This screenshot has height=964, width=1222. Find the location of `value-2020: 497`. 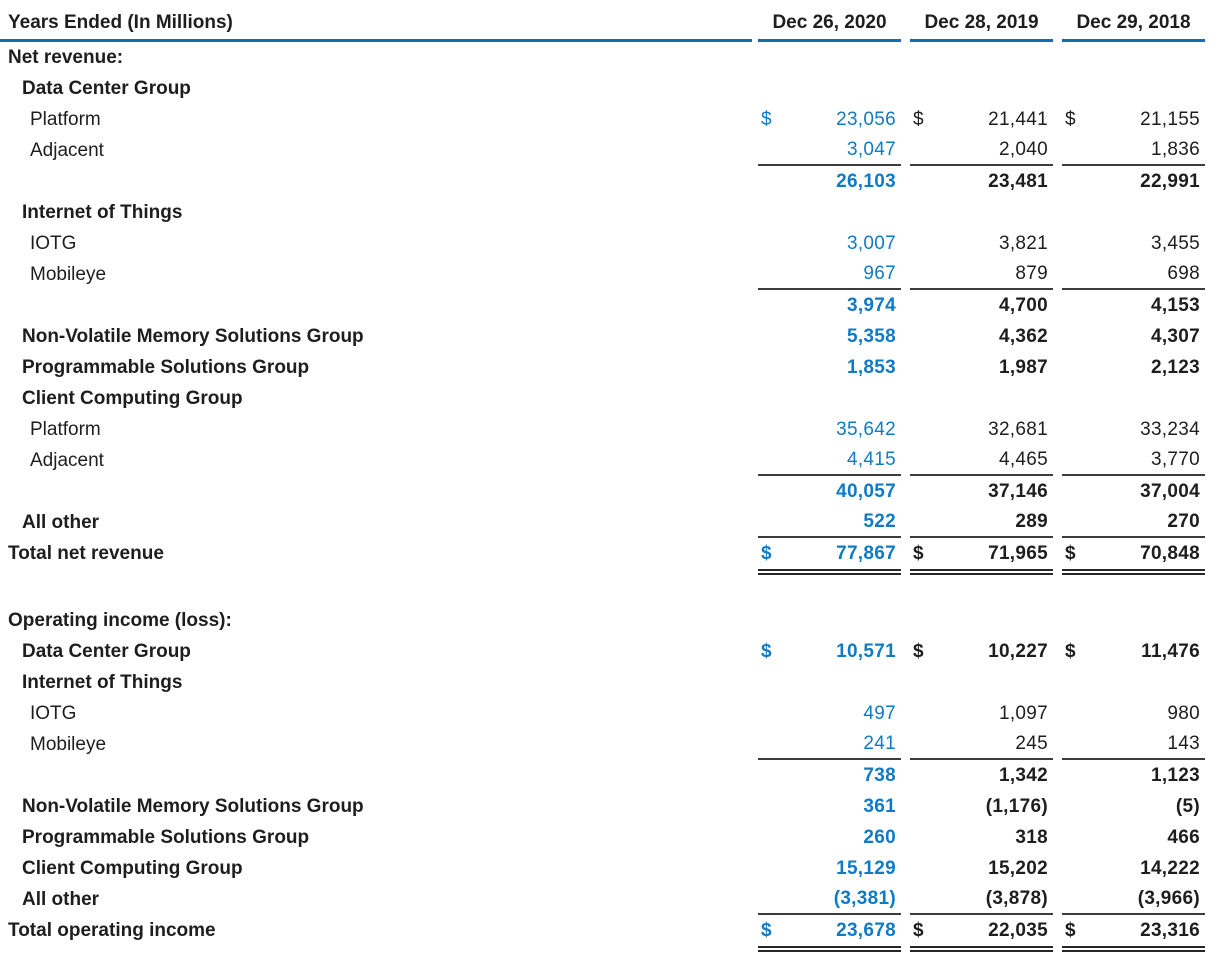

value-2020: 497 is located at coordinates (879, 713).